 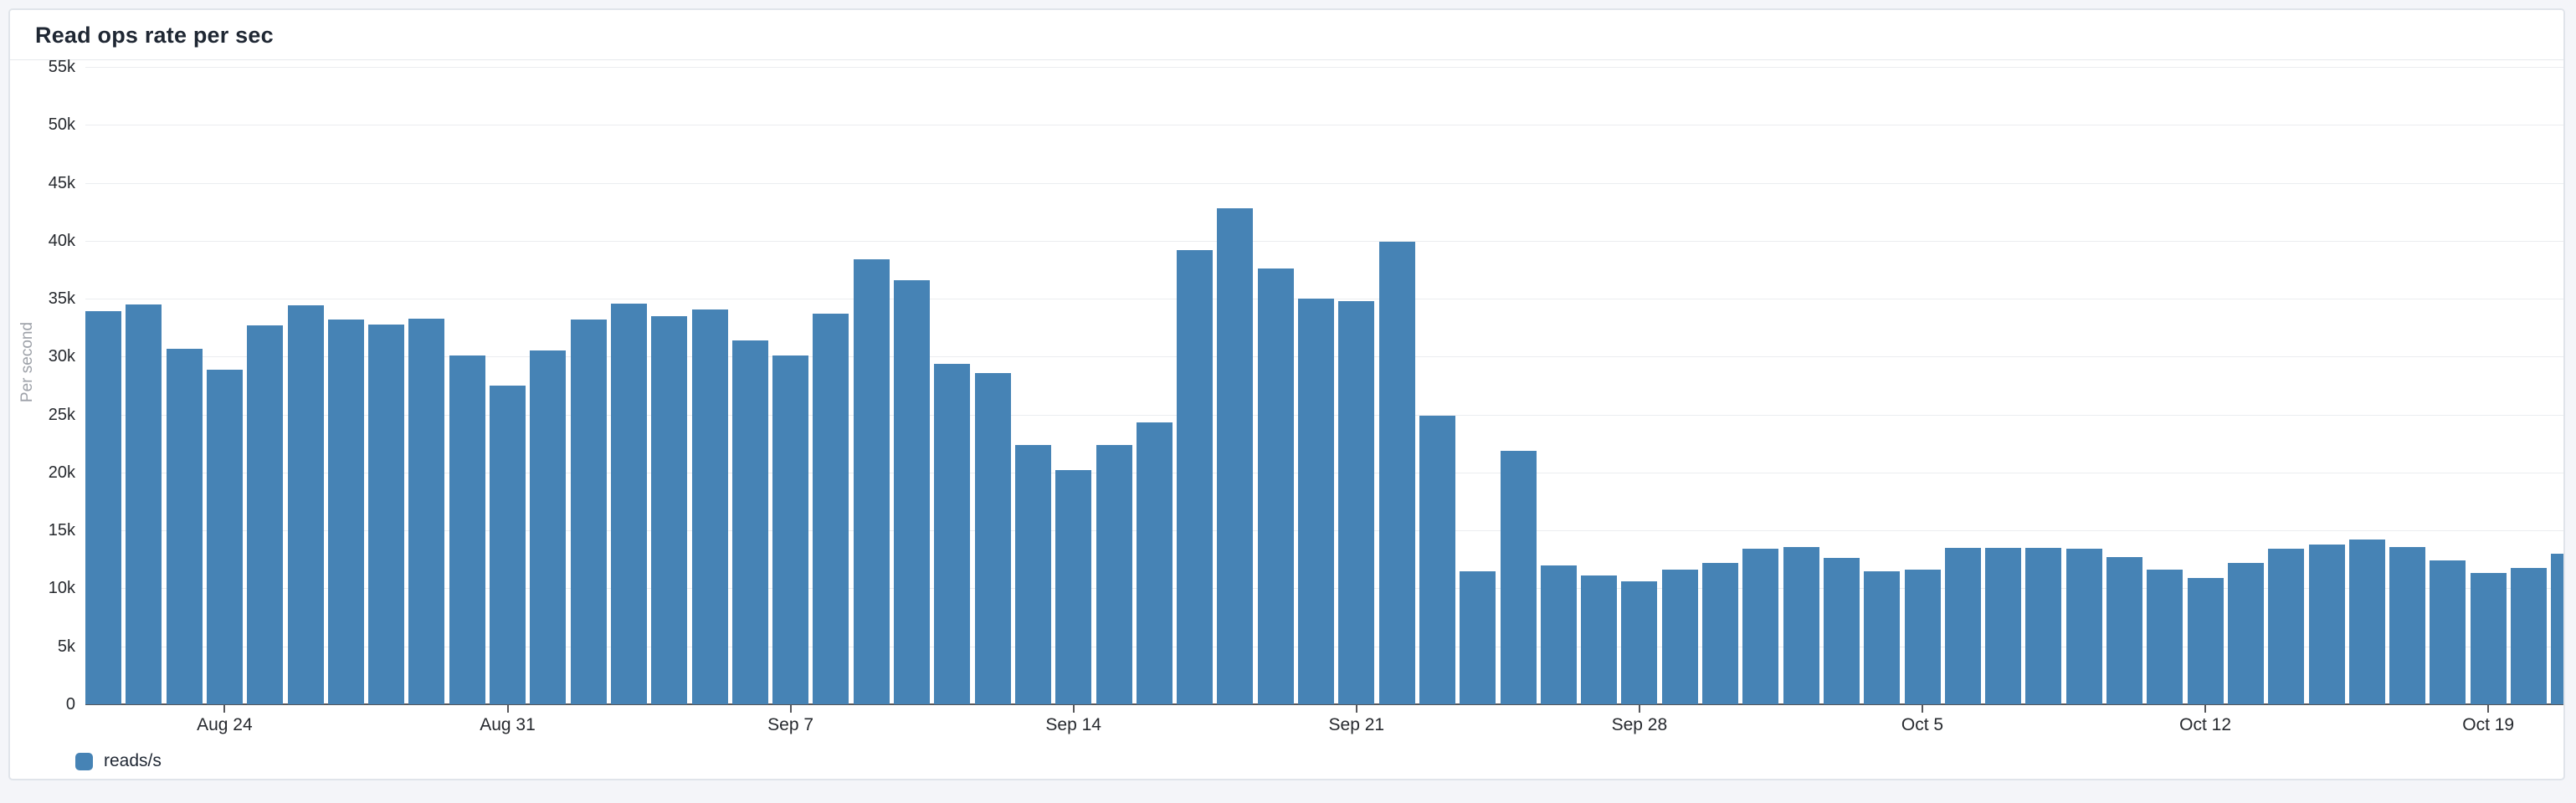 What do you see at coordinates (154, 35) in the screenshot?
I see `panel-title: Read ops rate per sec` at bounding box center [154, 35].